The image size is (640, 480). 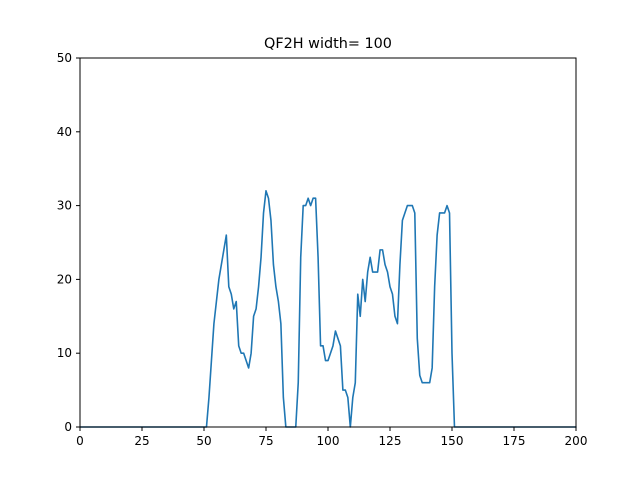 What do you see at coordinates (64, 206) in the screenshot?
I see `y-tick-label: 30` at bounding box center [64, 206].